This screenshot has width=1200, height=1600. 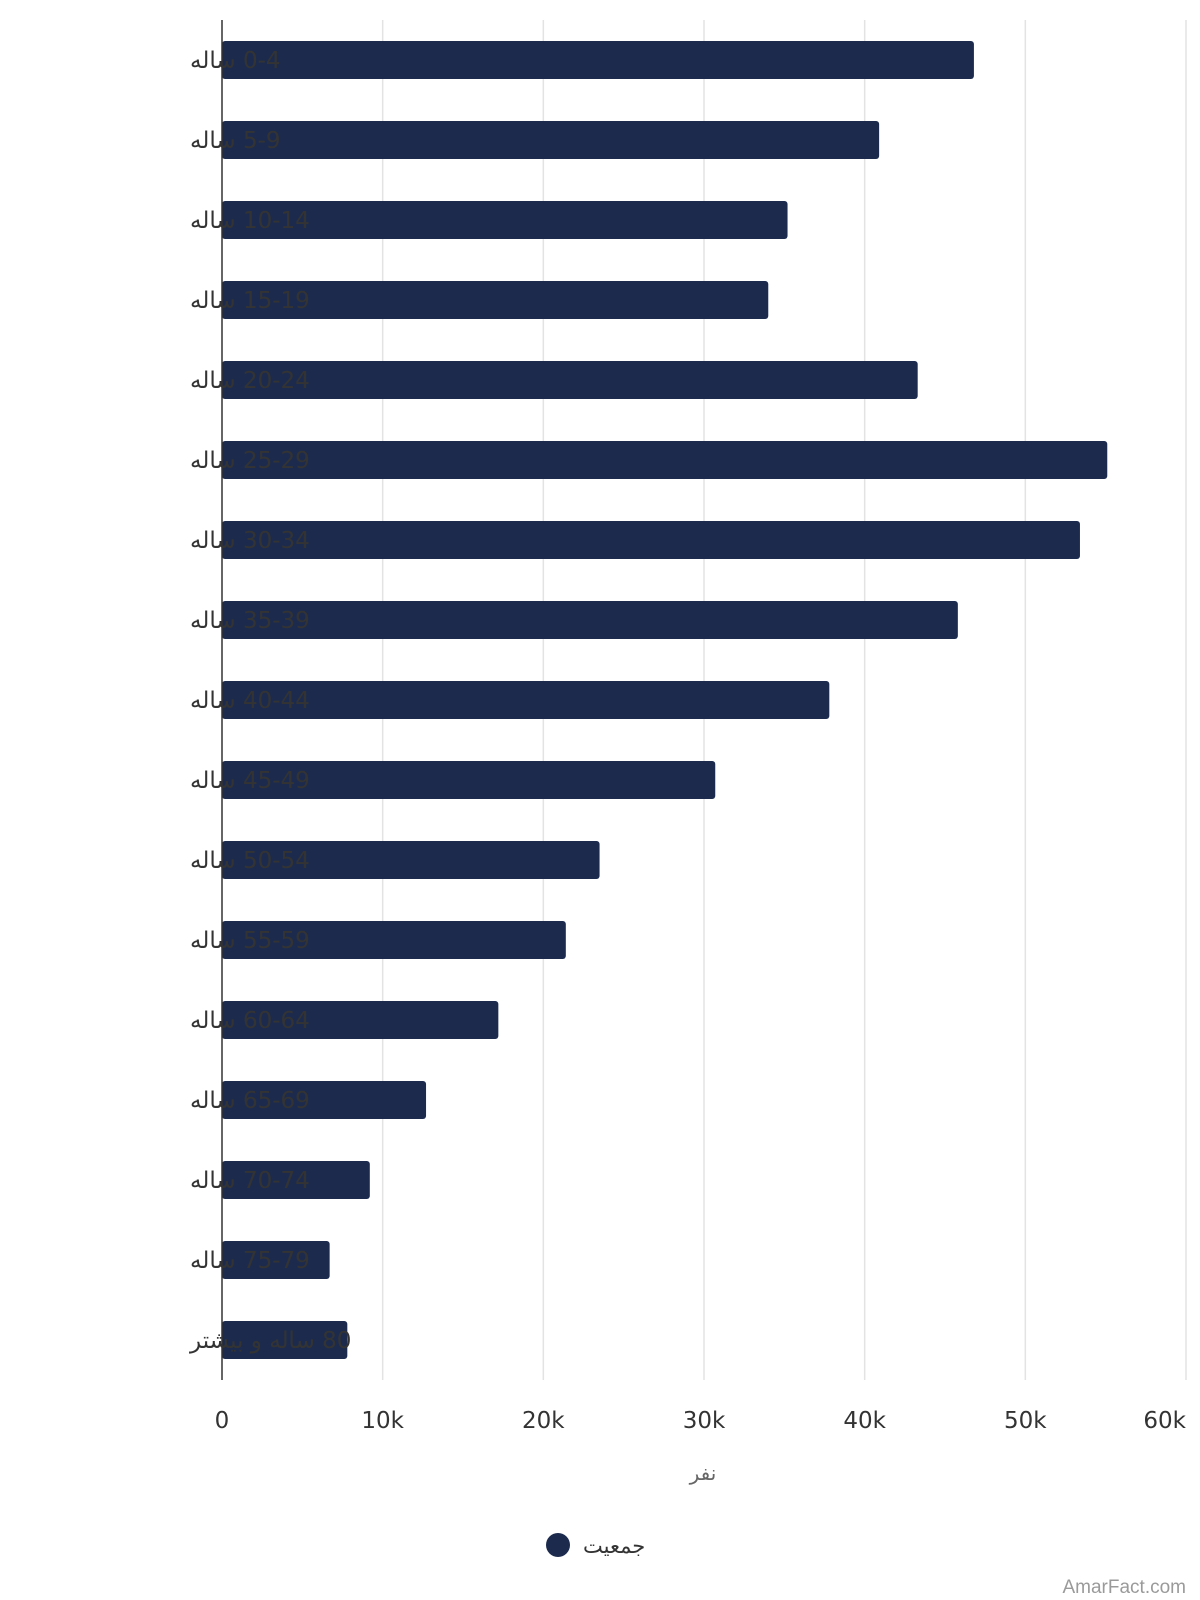 What do you see at coordinates (250, 701) in the screenshot?
I see `category-label: 40-44 ساله` at bounding box center [250, 701].